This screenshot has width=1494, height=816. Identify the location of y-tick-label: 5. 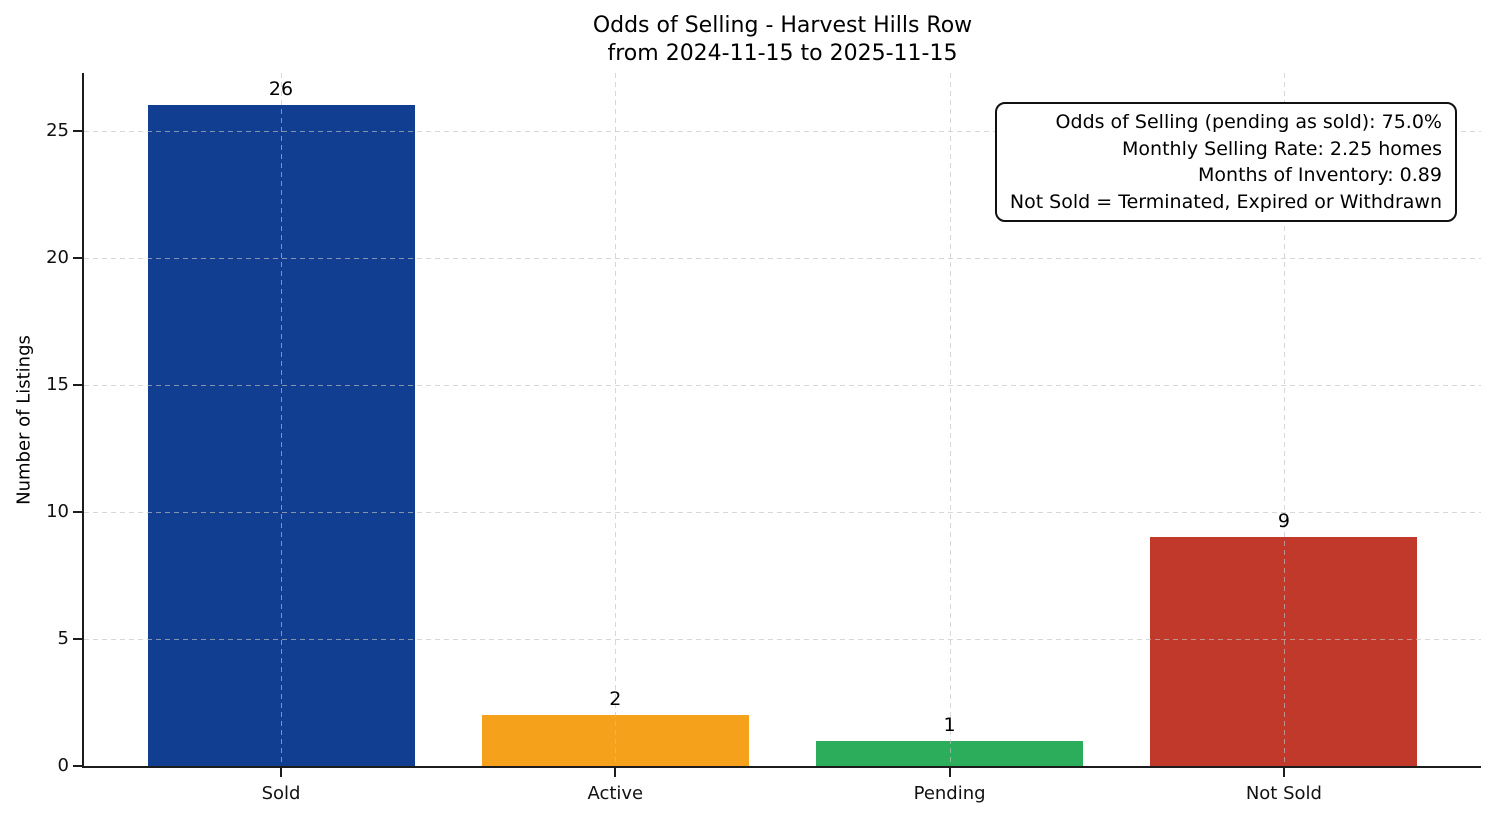
(63, 638).